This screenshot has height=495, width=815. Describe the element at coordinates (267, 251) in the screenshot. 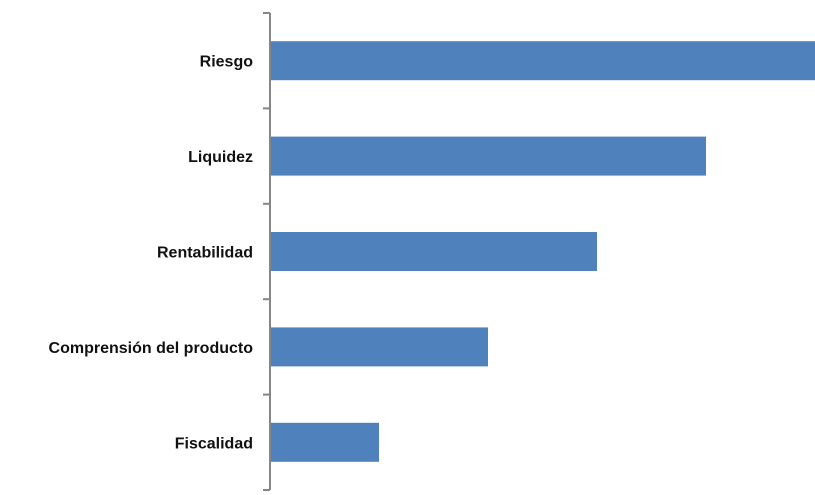

I see `category-axis` at that location.